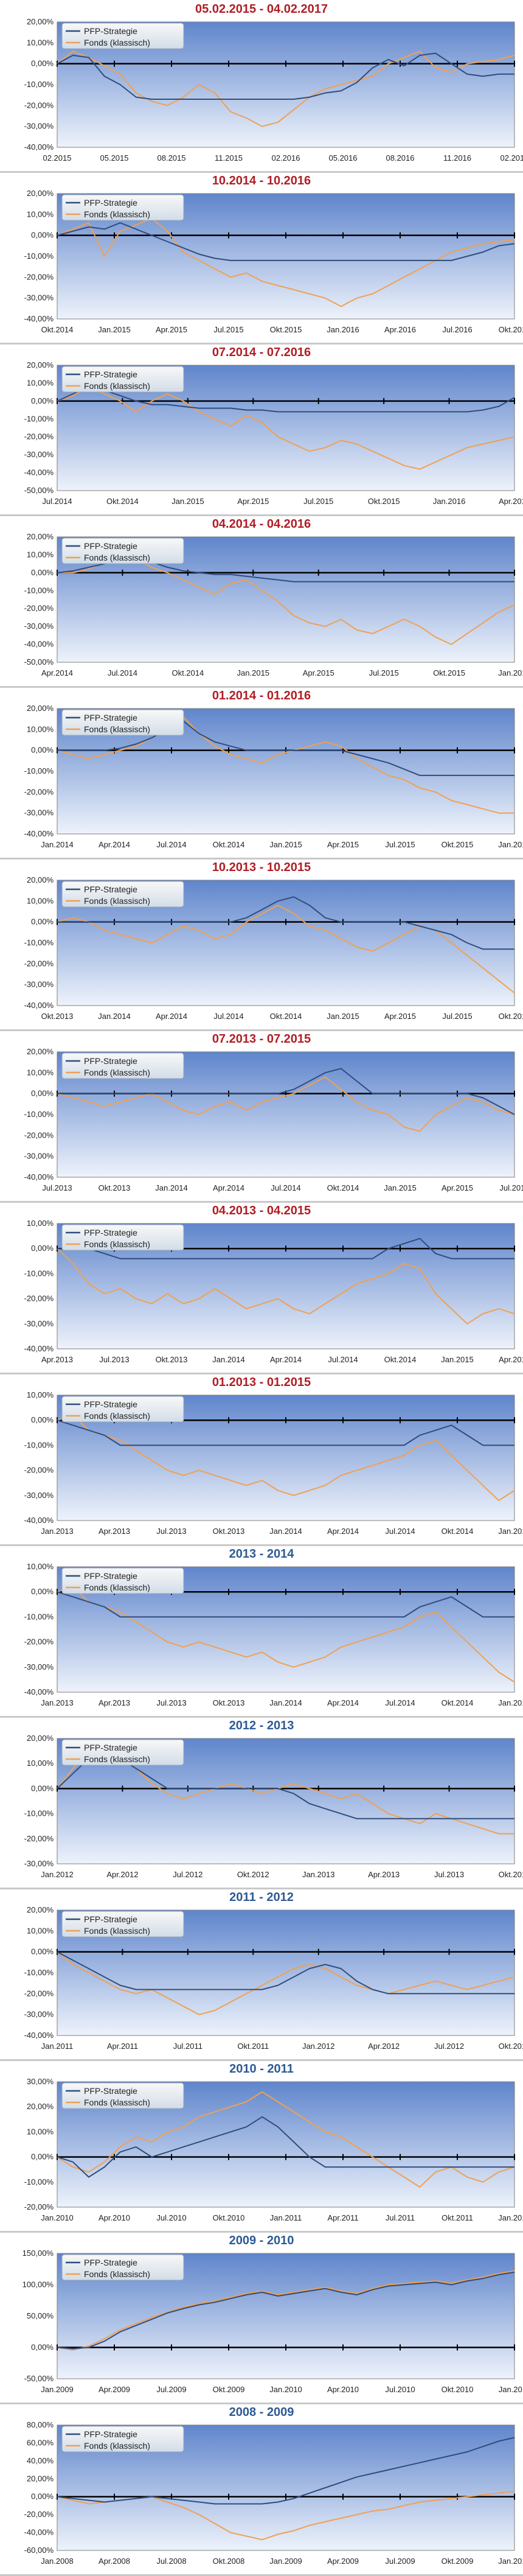 This screenshot has height=2576, width=523. Describe the element at coordinates (511, 329) in the screenshot. I see `x-tick-label: Okt.2016` at that location.